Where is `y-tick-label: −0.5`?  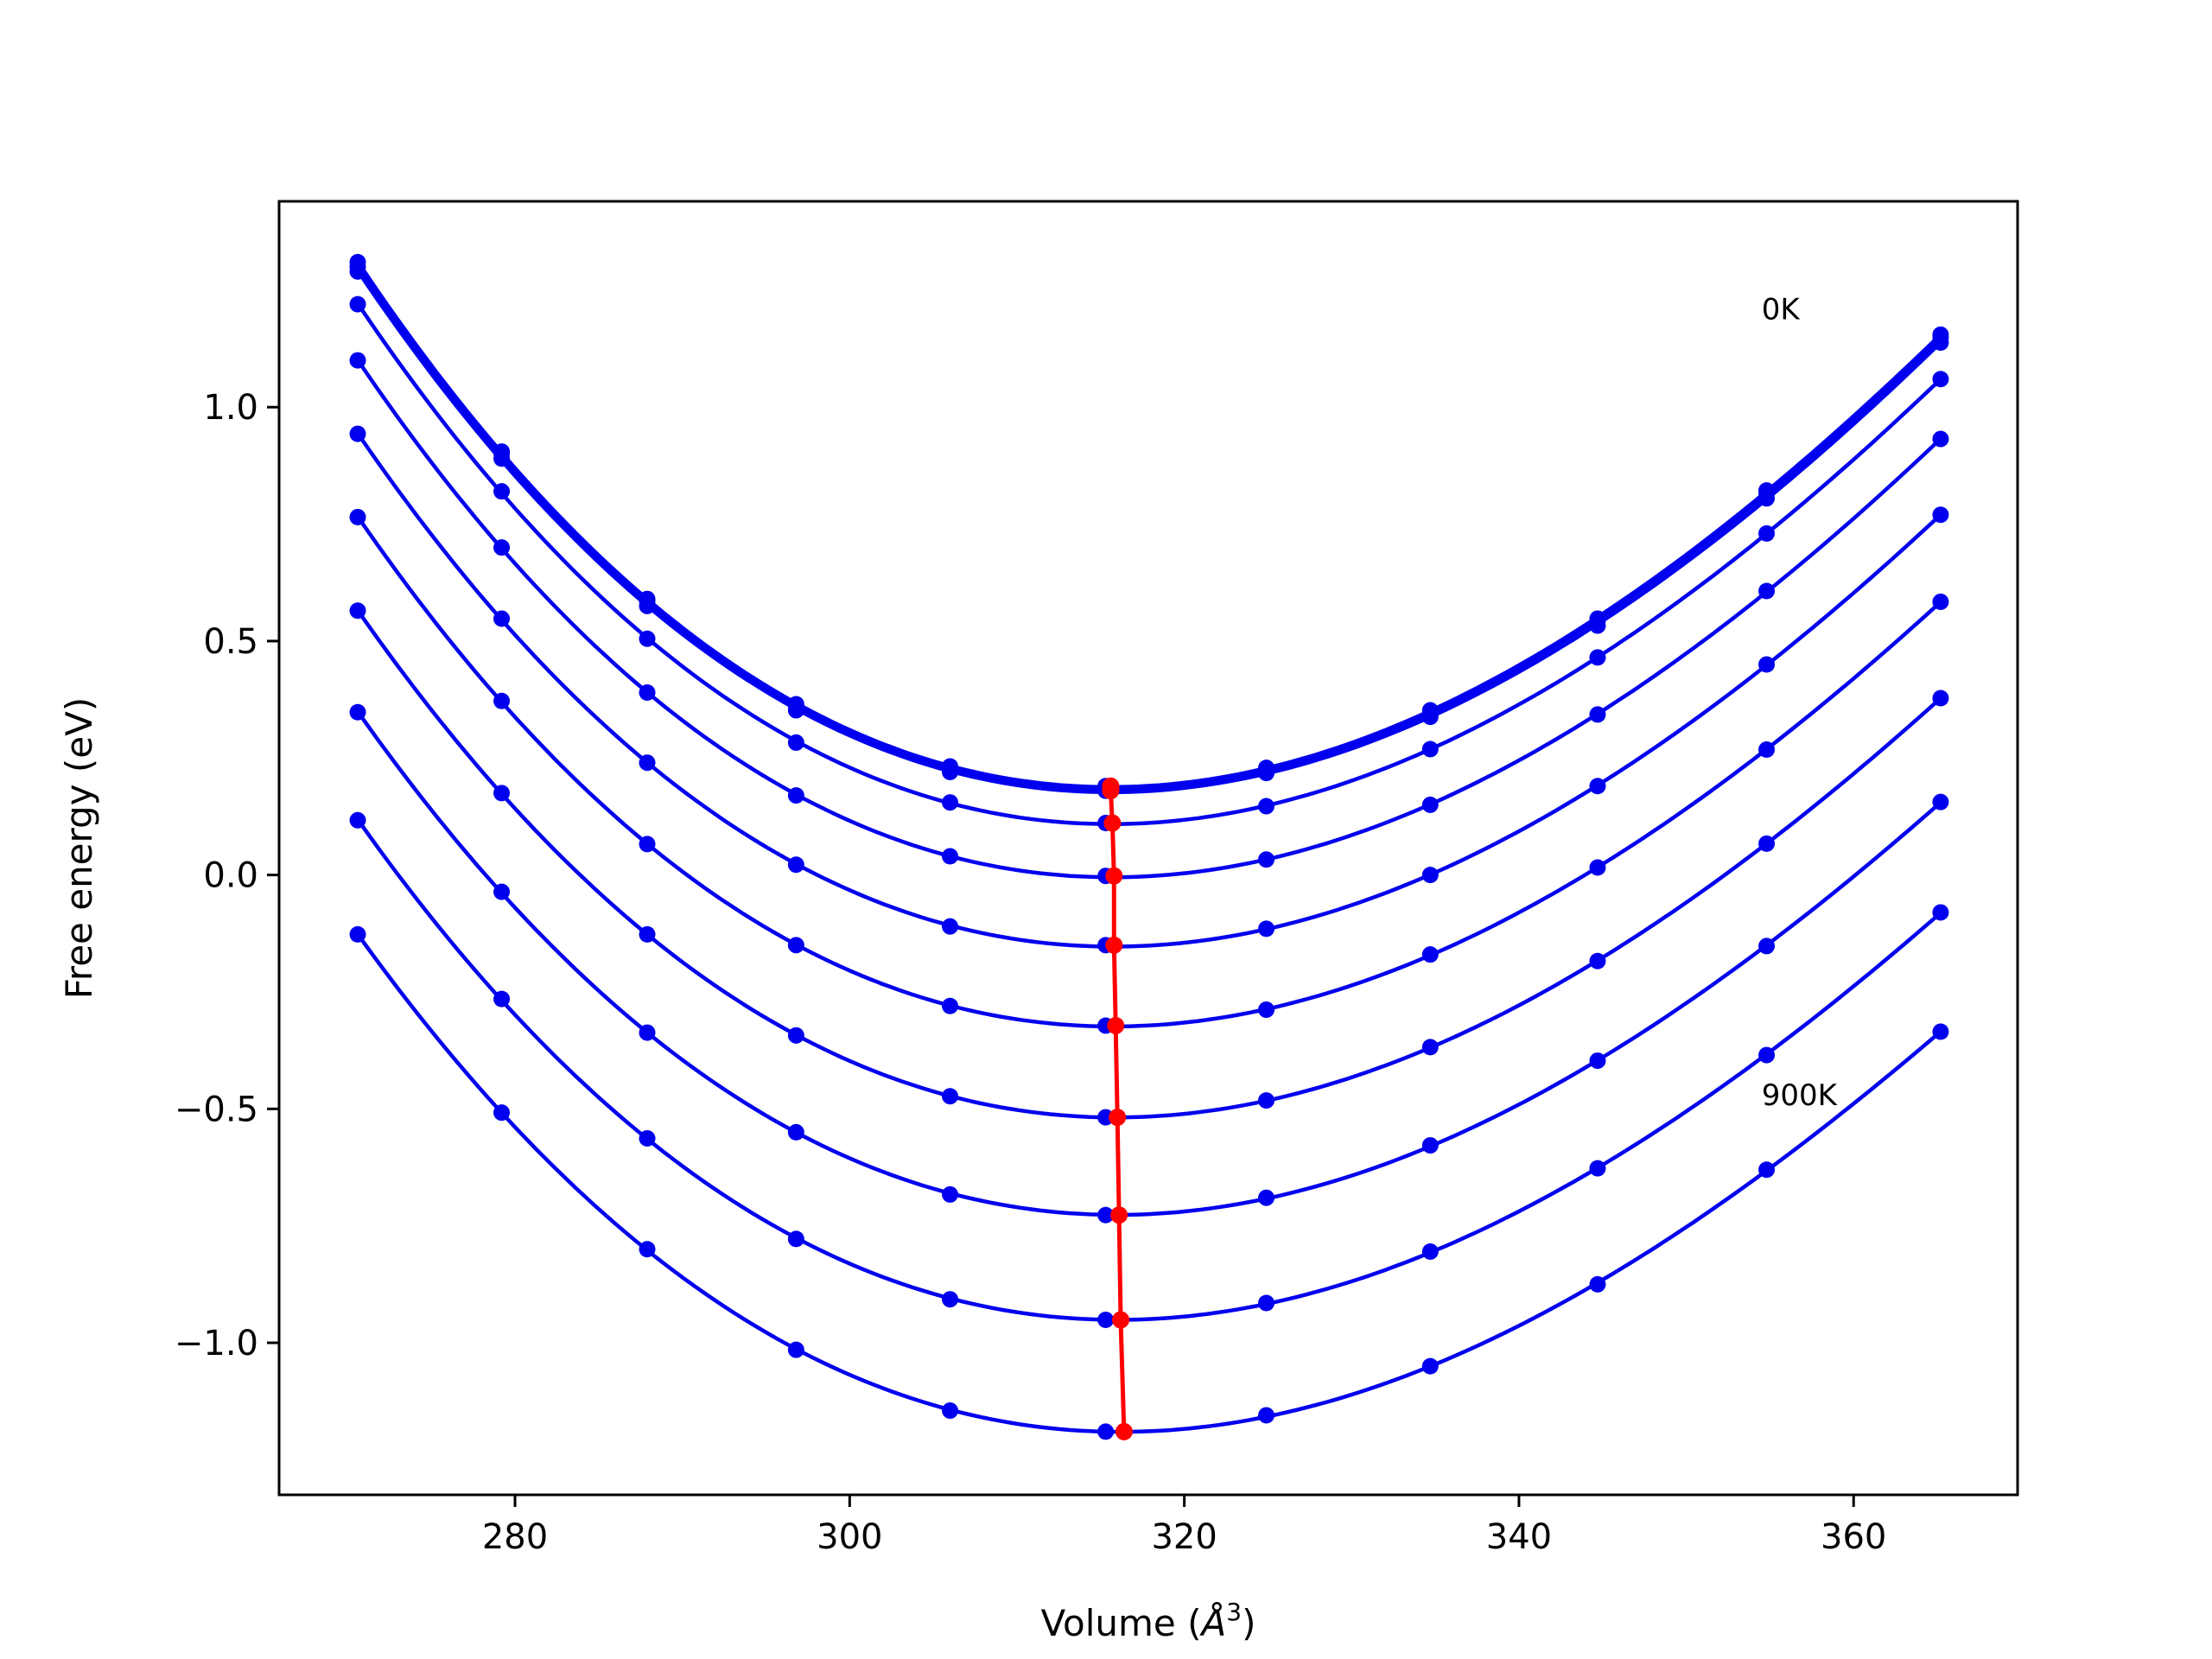
y-tick-label: −0.5 is located at coordinates (216, 1109).